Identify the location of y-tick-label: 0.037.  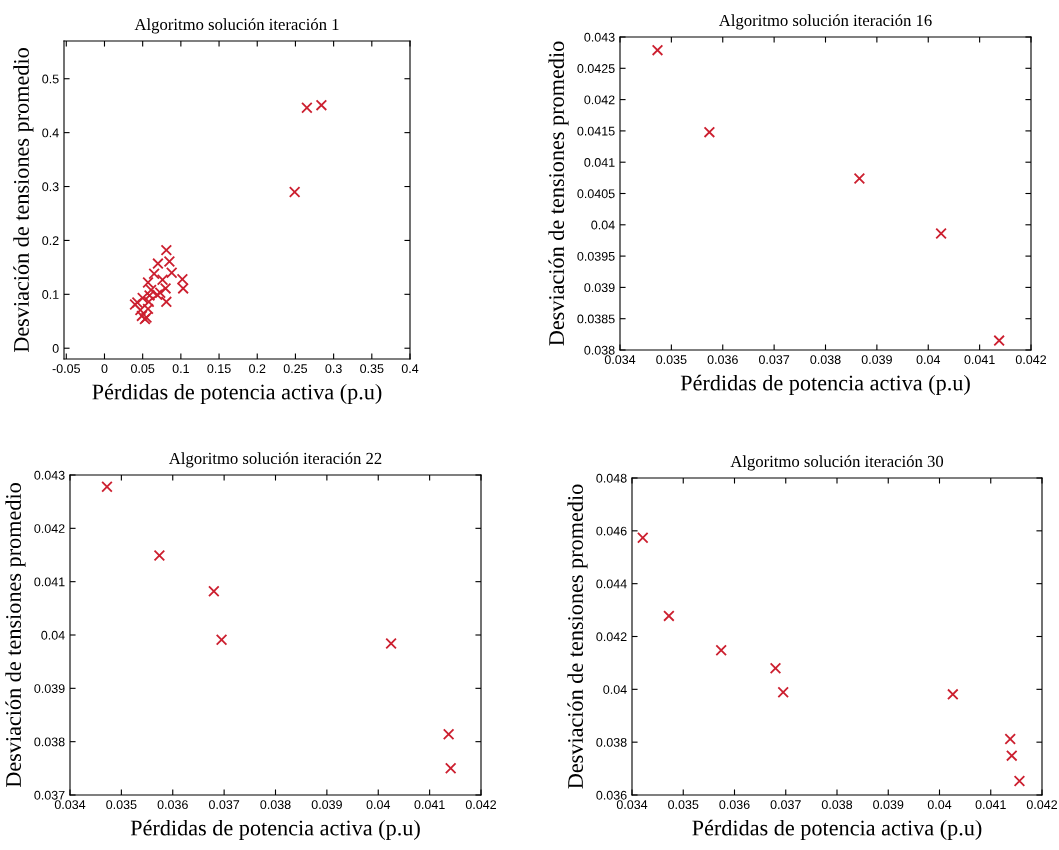
(49, 795).